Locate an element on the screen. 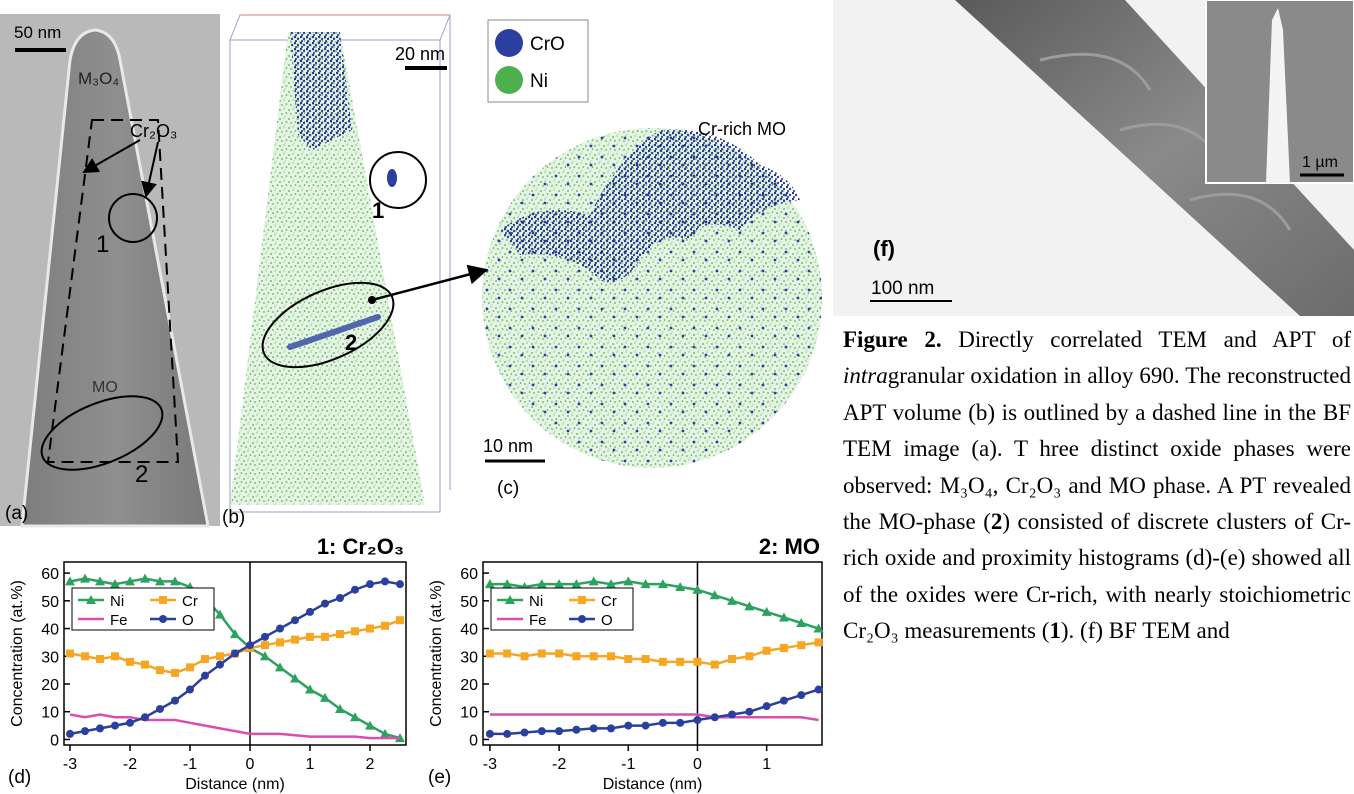  region-ellipse is located at coordinates (102, 433).